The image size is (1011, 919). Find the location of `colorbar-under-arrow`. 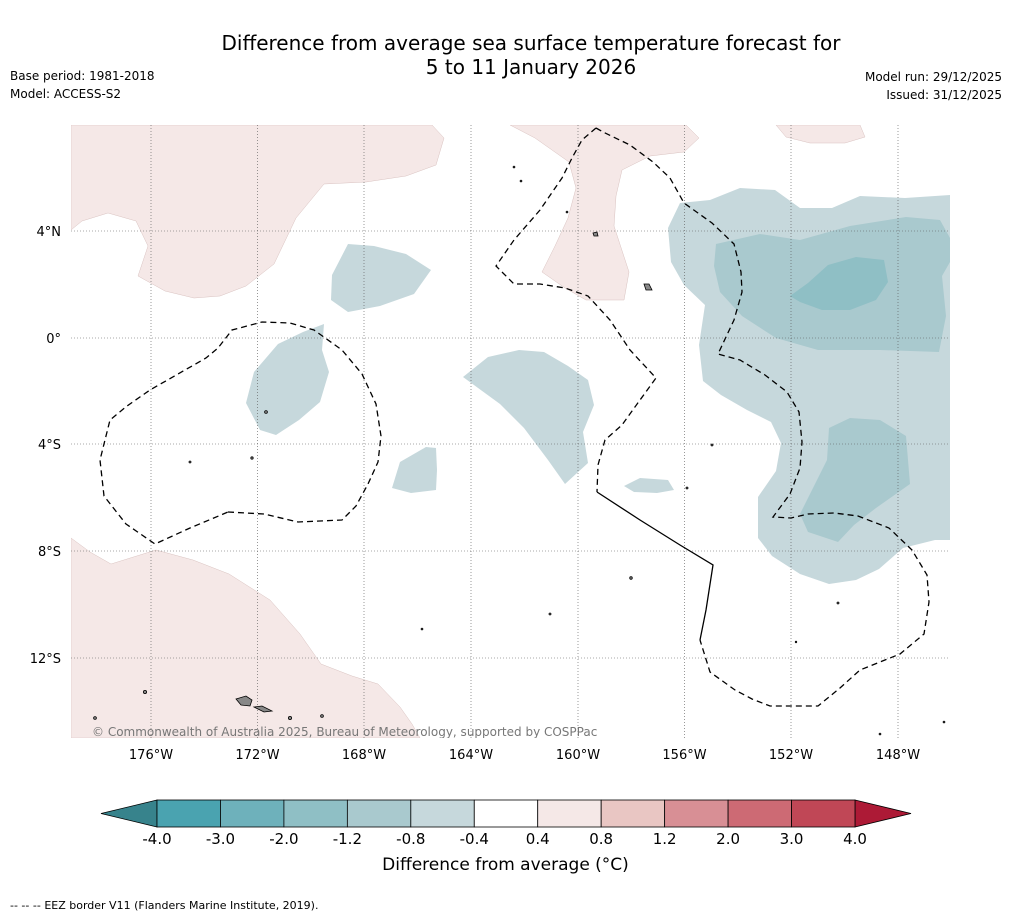

colorbar-under-arrow is located at coordinates (129, 813).